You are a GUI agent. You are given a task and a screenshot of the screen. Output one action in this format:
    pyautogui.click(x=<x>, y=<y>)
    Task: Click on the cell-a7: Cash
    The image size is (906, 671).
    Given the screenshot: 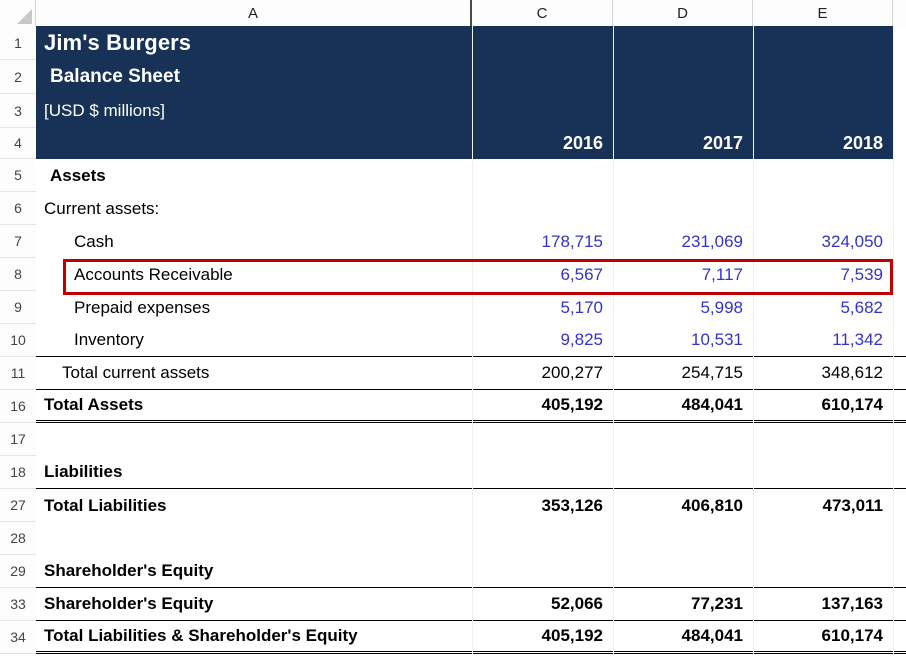 What is the action you would take?
    pyautogui.click(x=94, y=241)
    